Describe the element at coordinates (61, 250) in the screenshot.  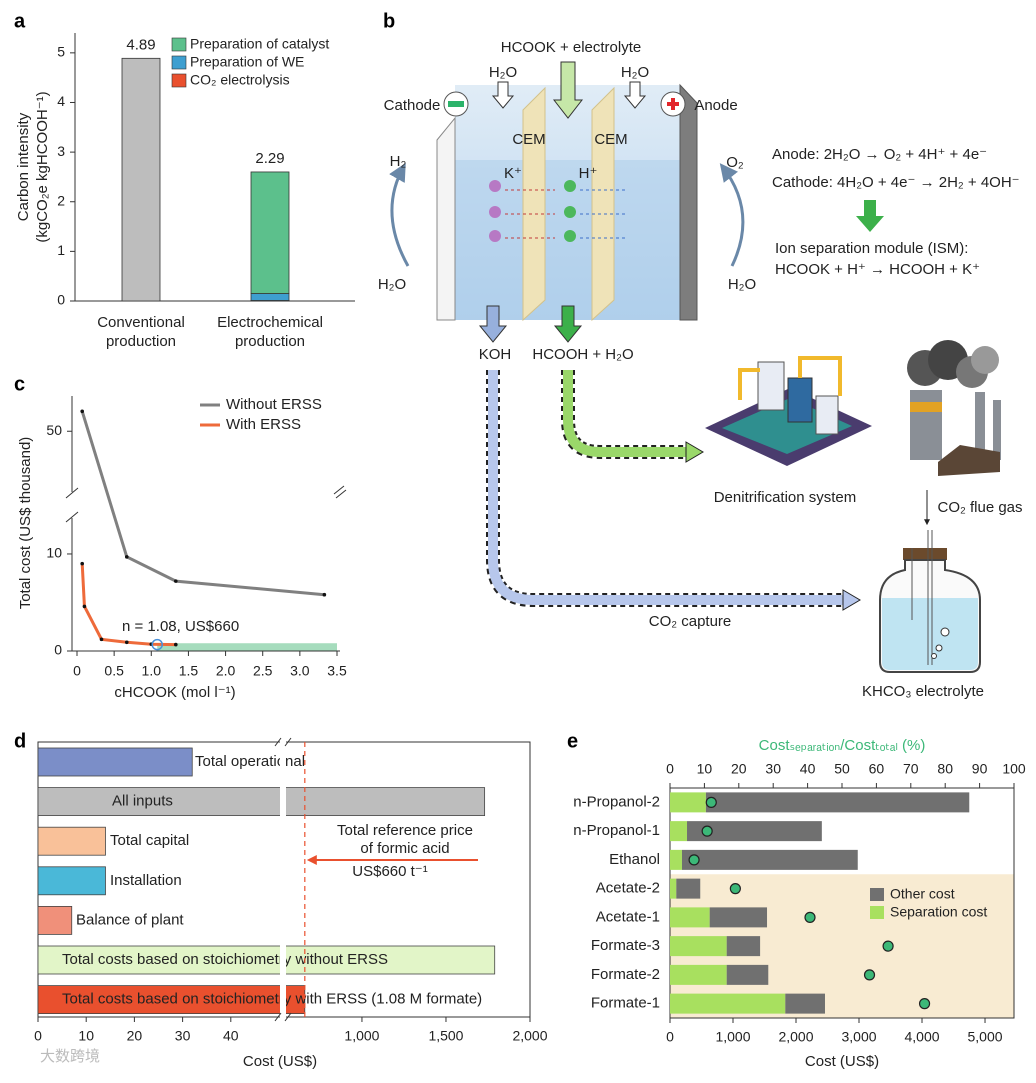
I see `y-tick-label: 1` at that location.